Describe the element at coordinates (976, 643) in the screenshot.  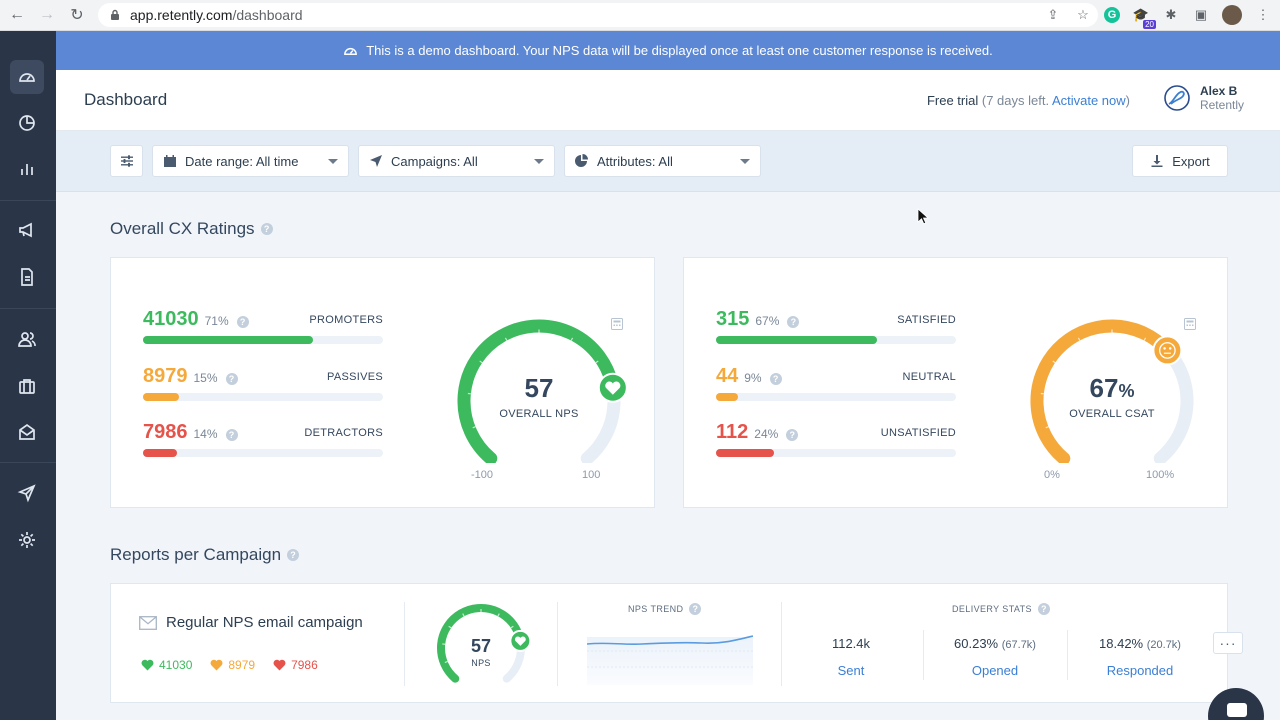
I see `opened-value: 60.23%` at that location.